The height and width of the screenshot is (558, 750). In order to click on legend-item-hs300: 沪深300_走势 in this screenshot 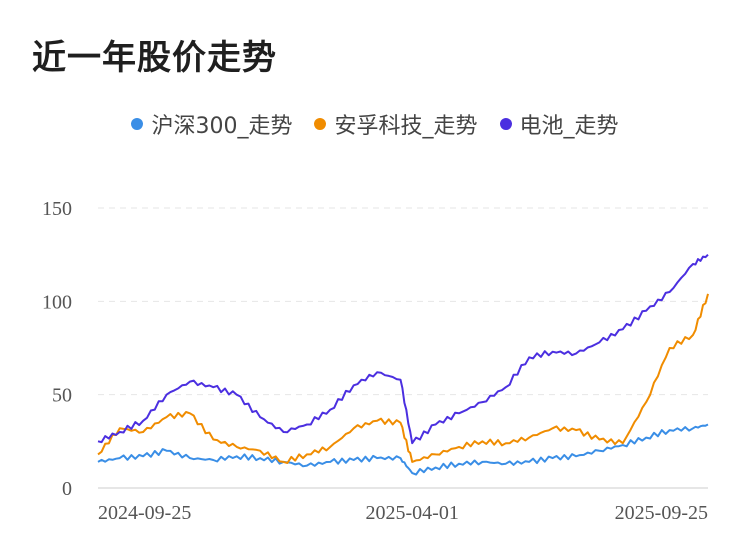, I will do `click(211, 124)`.